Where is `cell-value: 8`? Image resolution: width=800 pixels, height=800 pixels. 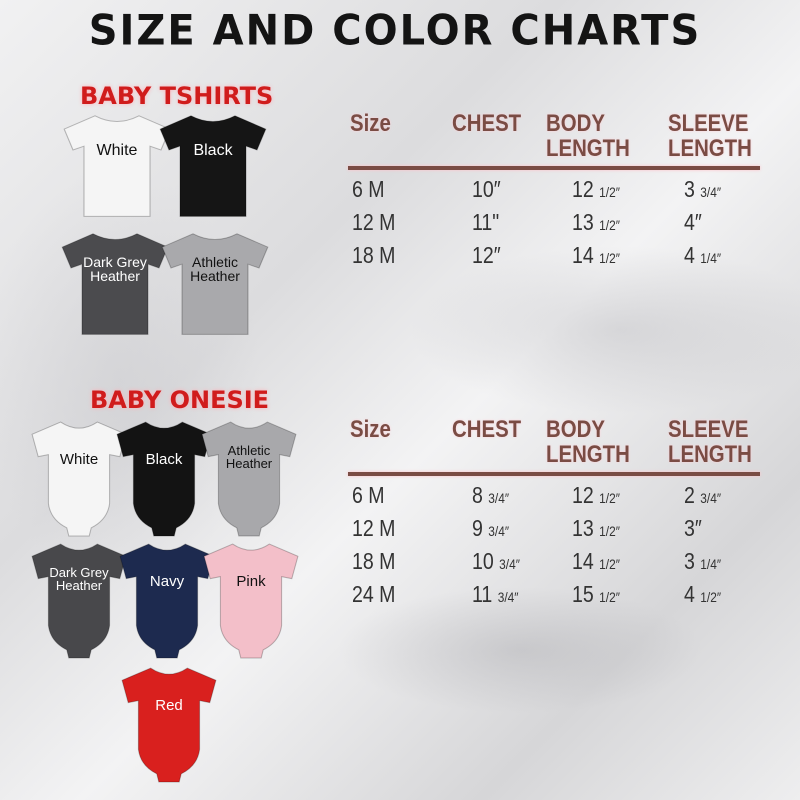 cell-value: 8 is located at coordinates (480, 495).